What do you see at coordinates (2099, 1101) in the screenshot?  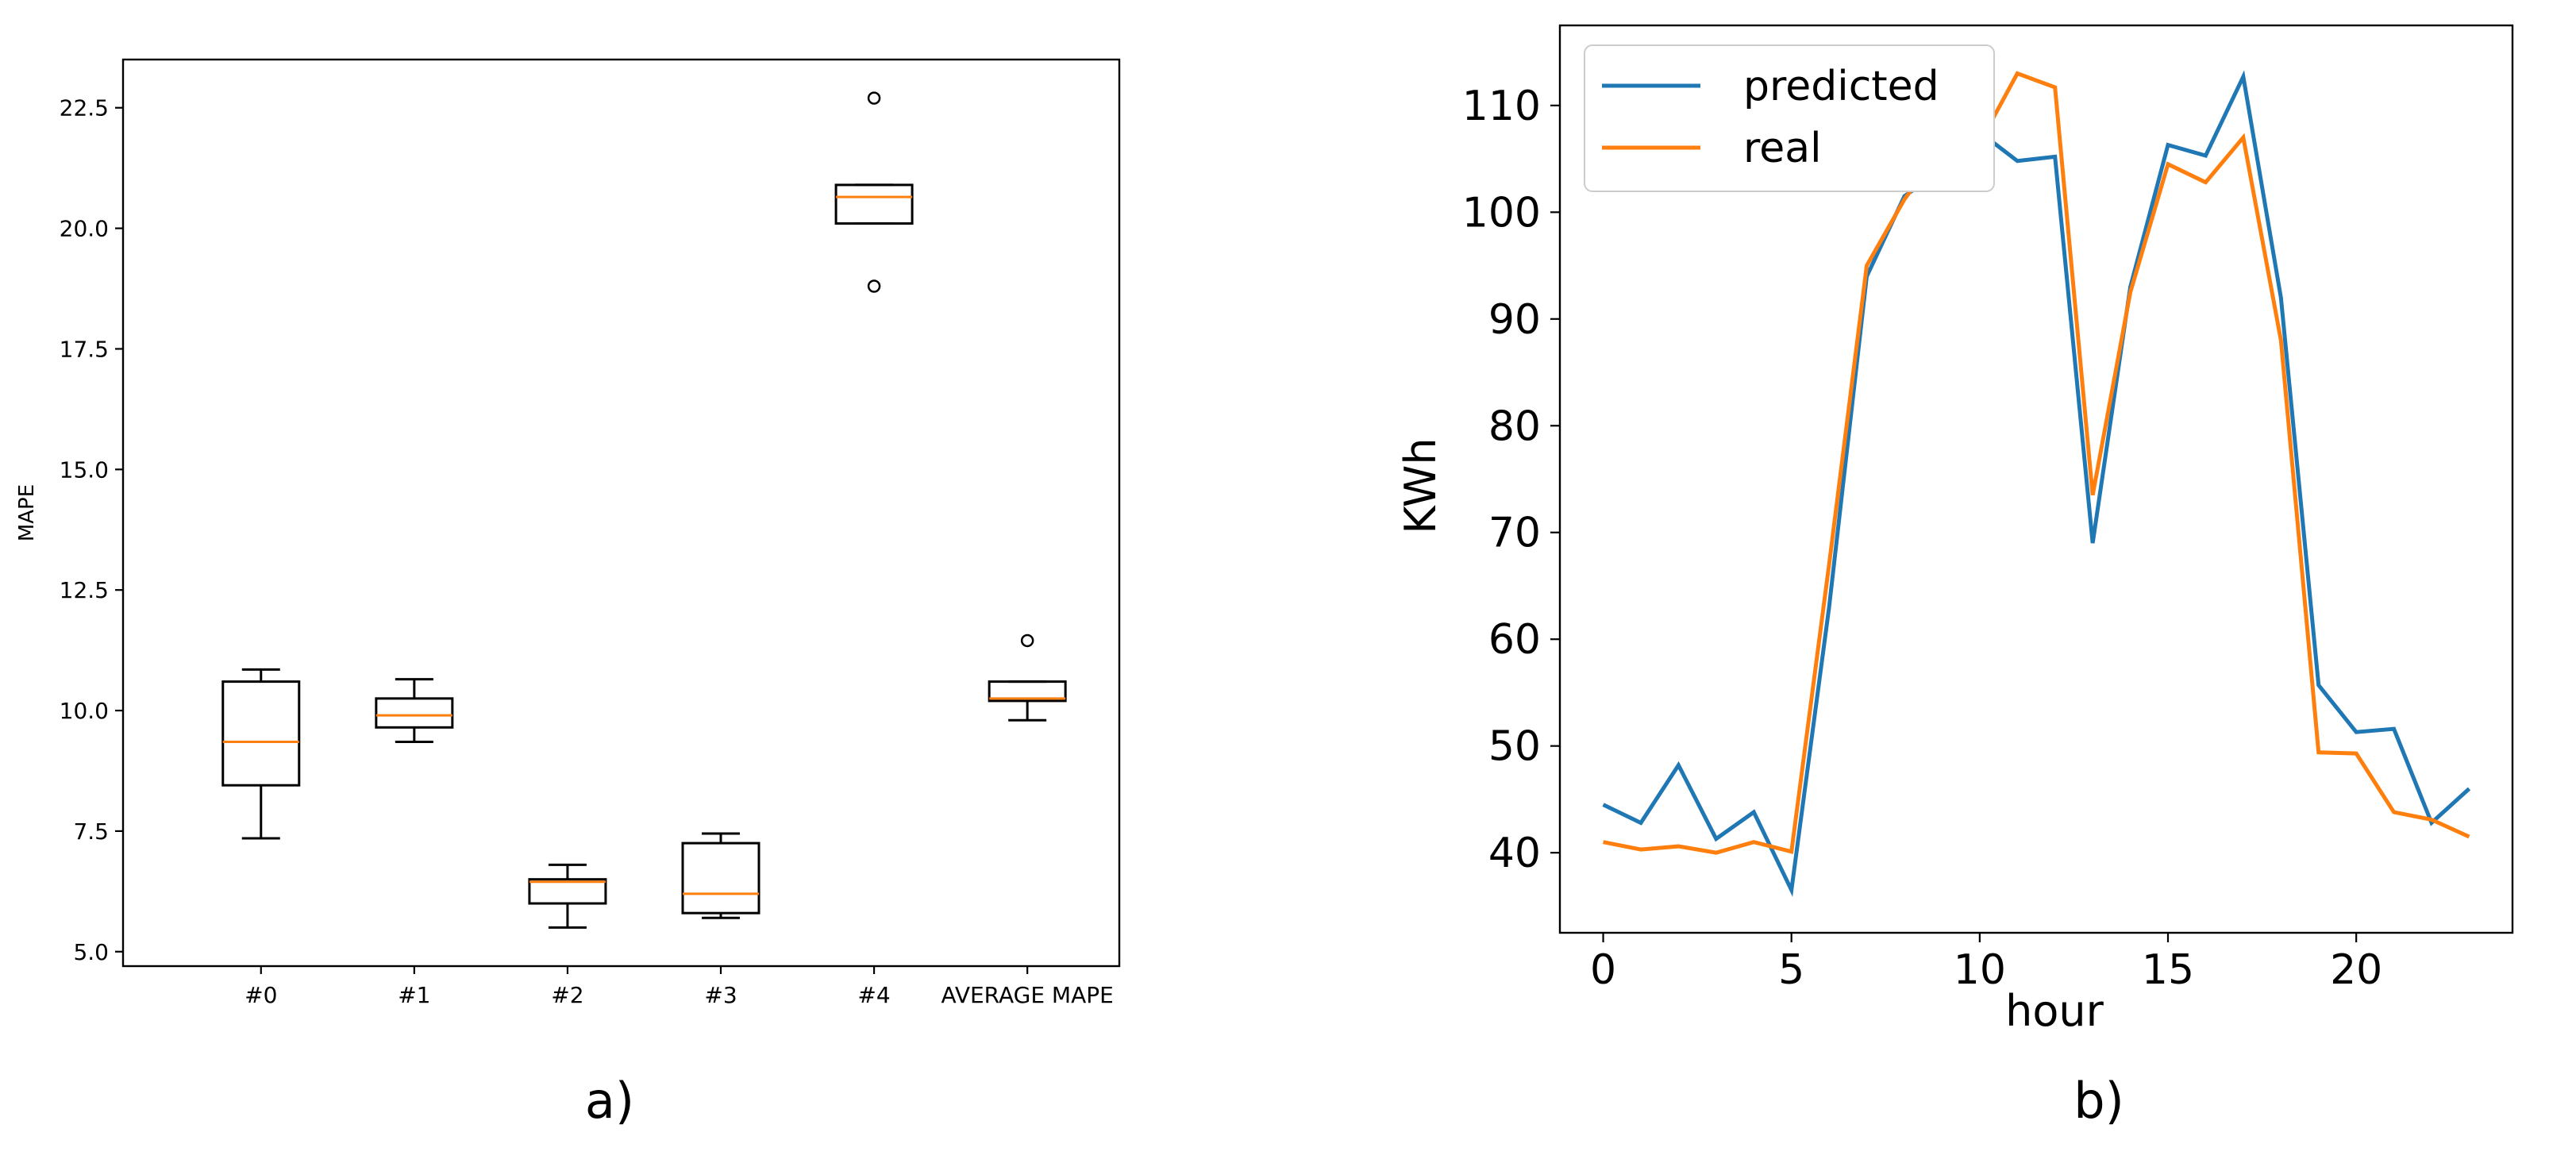 I see `panel-b-label: b)` at bounding box center [2099, 1101].